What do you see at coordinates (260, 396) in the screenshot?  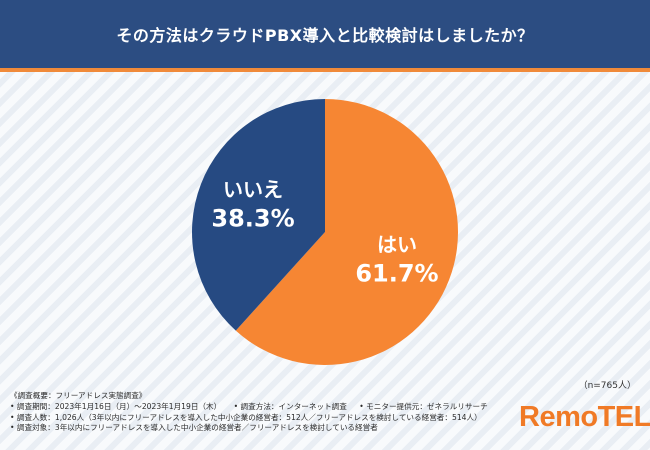 I see `survey-heading: 《調査概要：フリーアドレス実態調査》` at bounding box center [260, 396].